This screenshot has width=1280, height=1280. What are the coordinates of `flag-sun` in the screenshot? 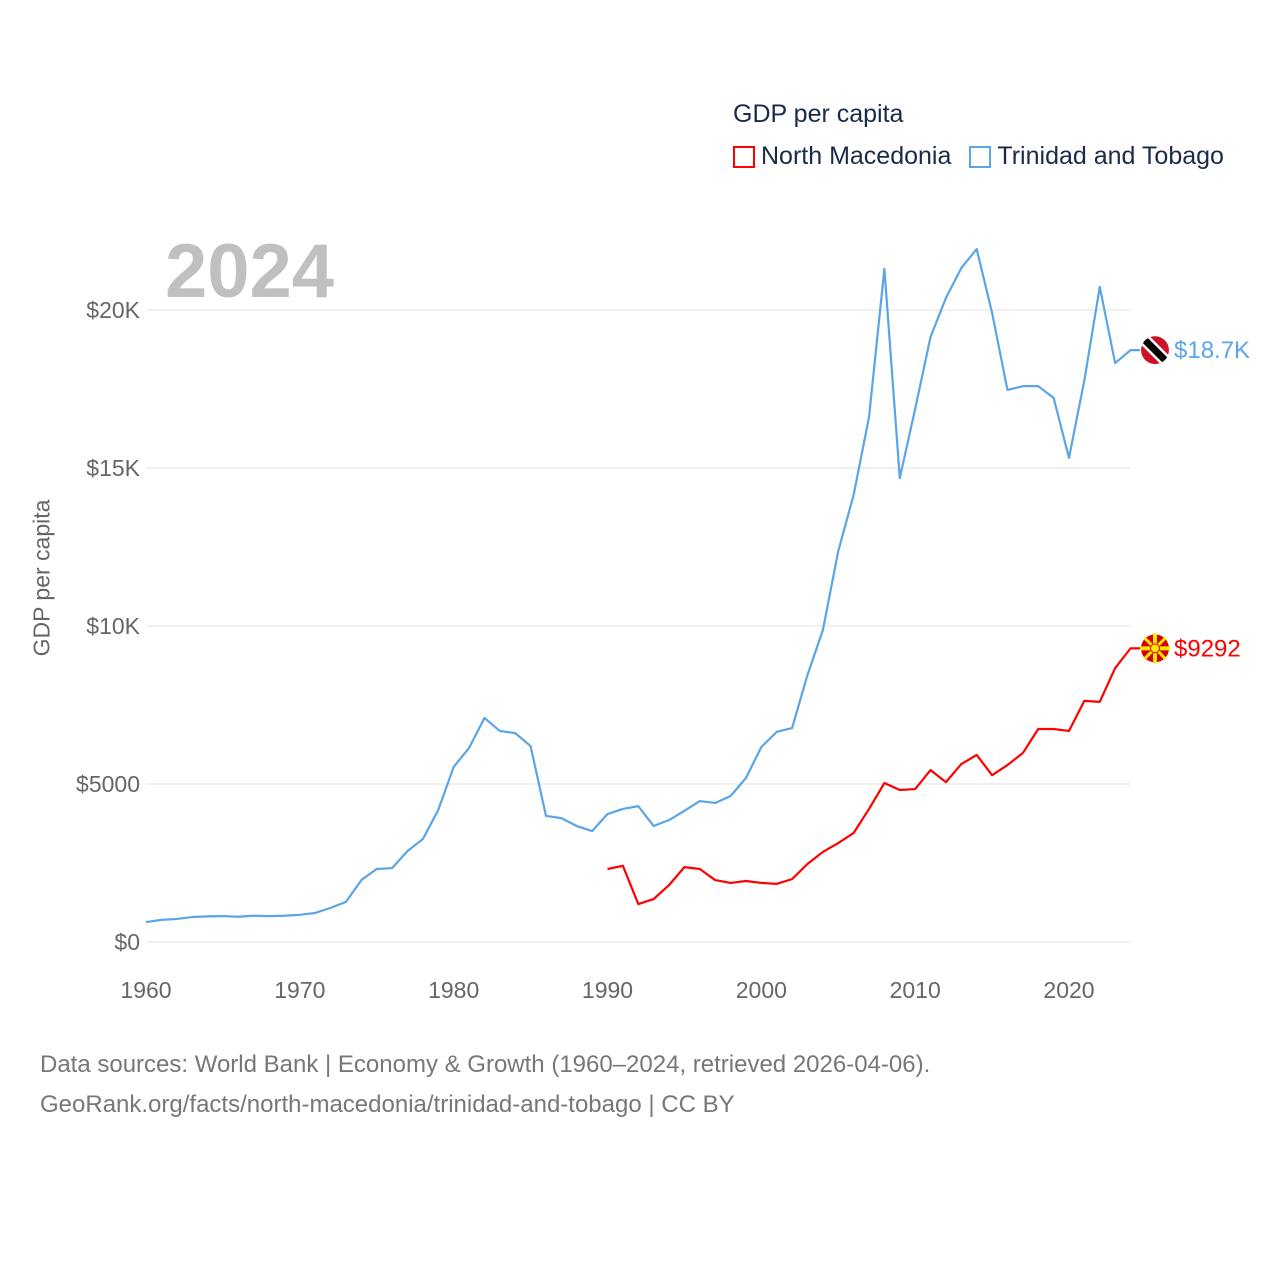 It's located at (1155, 648).